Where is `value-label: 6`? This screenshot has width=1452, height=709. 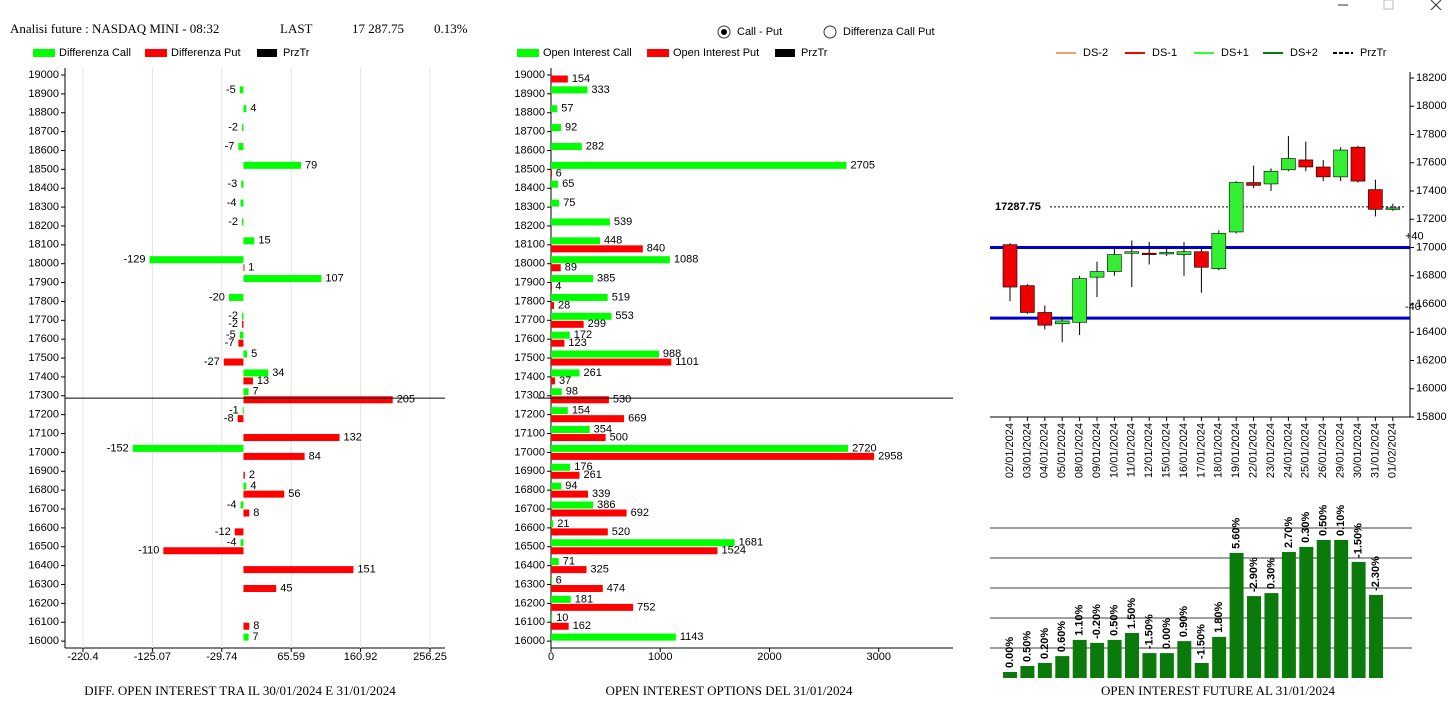 value-label: 6 is located at coordinates (559, 580).